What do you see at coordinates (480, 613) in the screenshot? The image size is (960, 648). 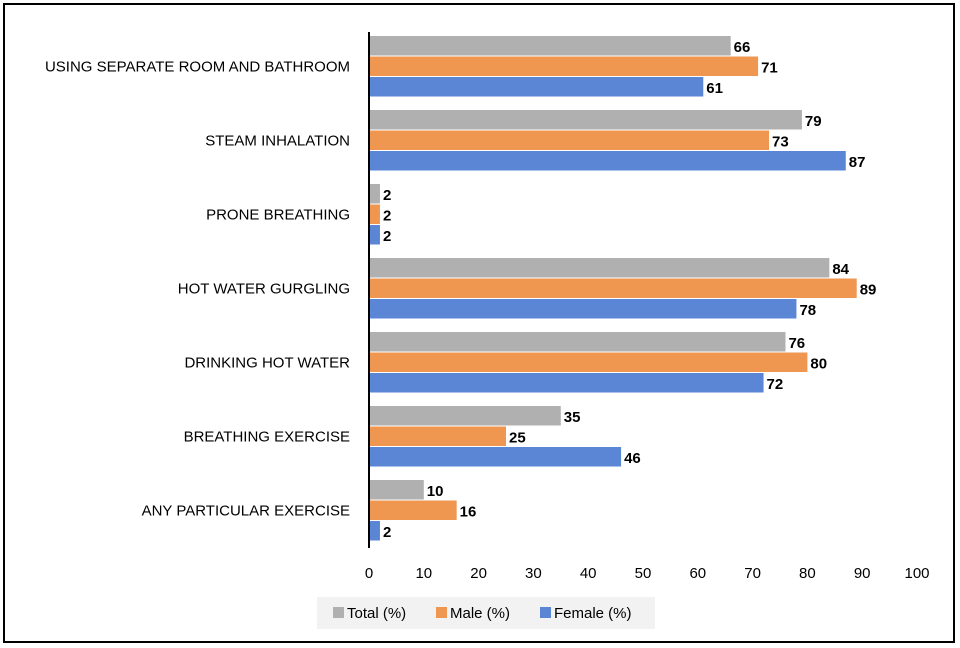 I see `legend-label: Male (%)` at bounding box center [480, 613].